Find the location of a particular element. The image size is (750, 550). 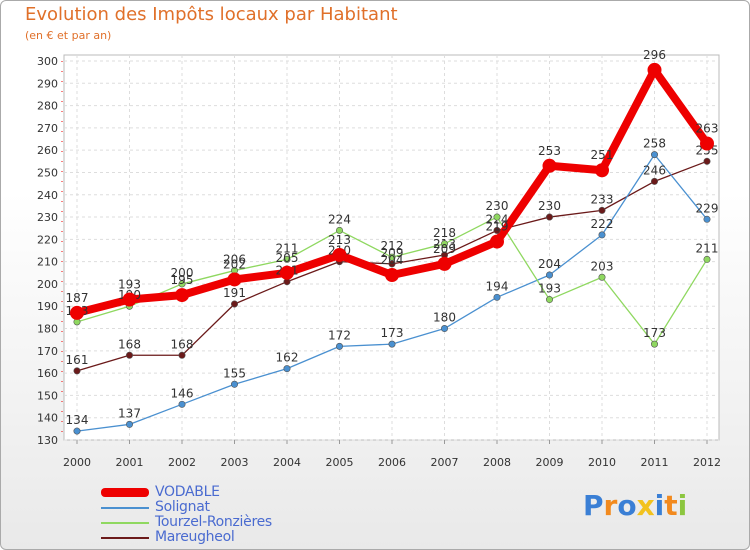

data-label: 205 is located at coordinates (287, 258).